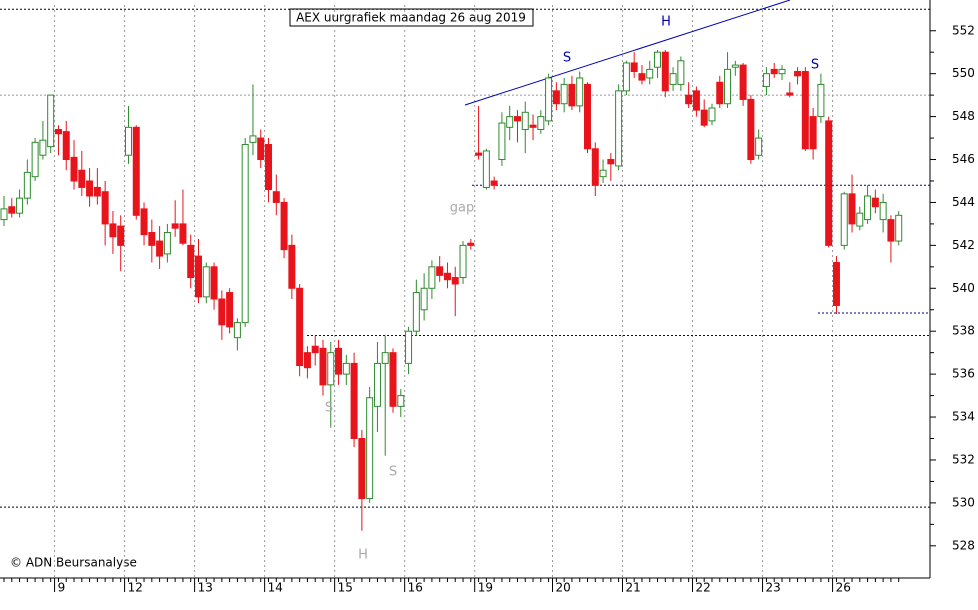  I want to click on y-tick-label: 528, so click(963, 545).